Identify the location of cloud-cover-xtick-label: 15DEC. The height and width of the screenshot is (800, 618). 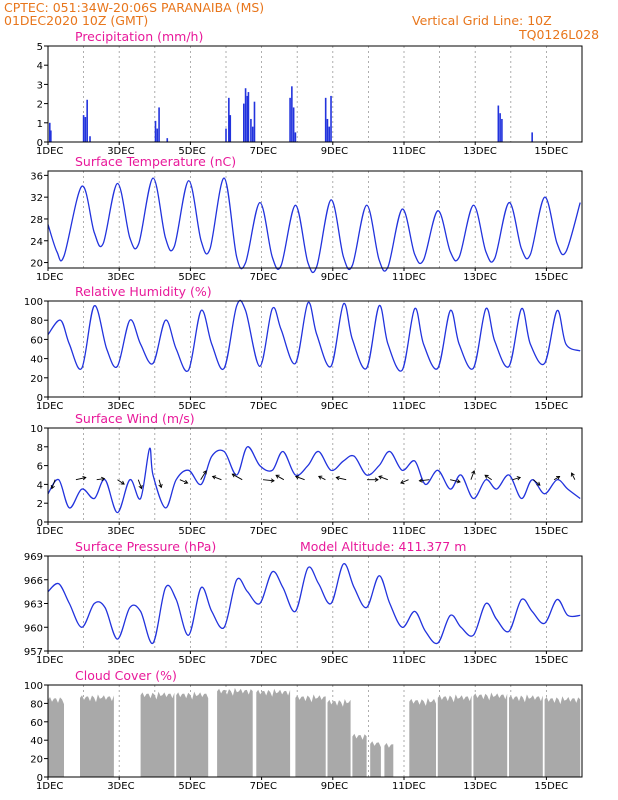
(551, 786).